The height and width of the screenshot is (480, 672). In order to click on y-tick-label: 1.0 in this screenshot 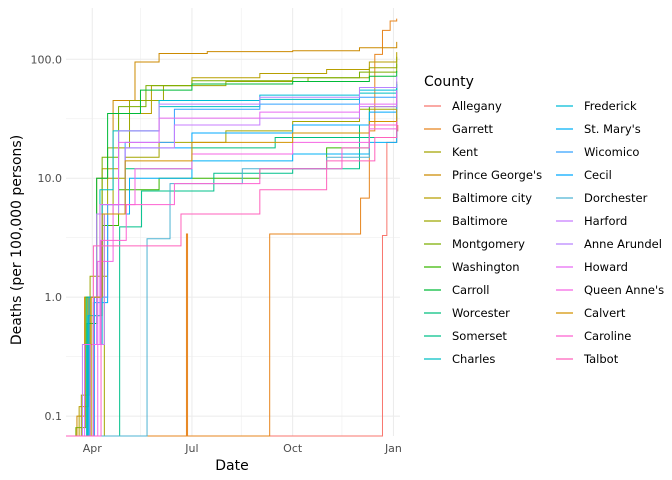, I will do `click(54, 297)`.